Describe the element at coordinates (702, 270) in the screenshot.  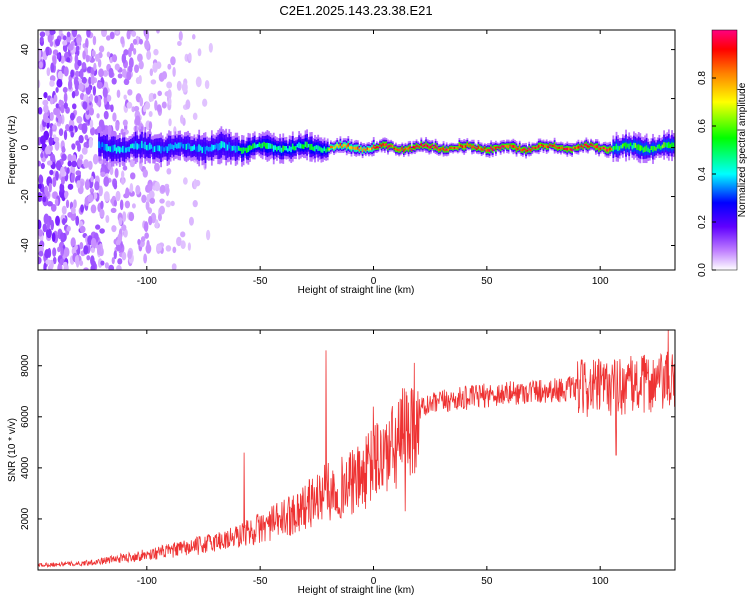
I see `colorbar-tick-label: 0.0` at that location.